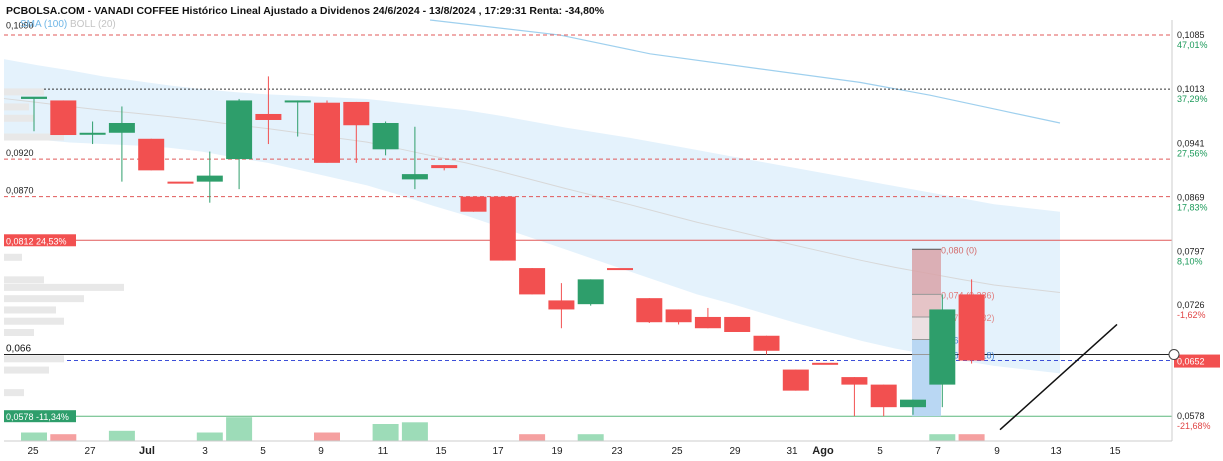 The image size is (1223, 461). I want to click on x-tick-label: 29, so click(735, 451).